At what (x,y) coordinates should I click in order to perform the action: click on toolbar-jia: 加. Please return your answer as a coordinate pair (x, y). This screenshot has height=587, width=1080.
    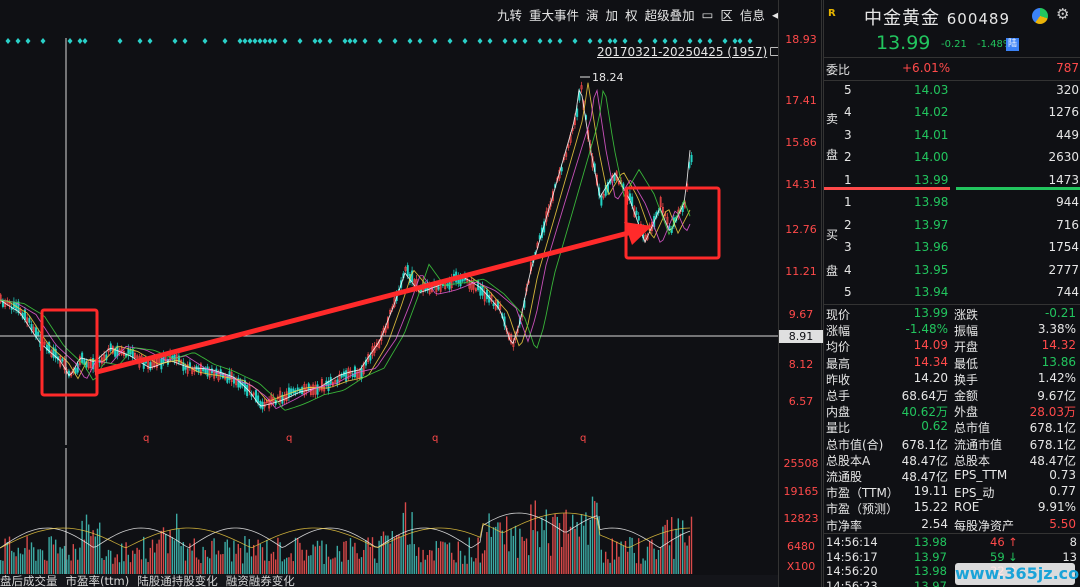
    Looking at the image, I should click on (612, 15).